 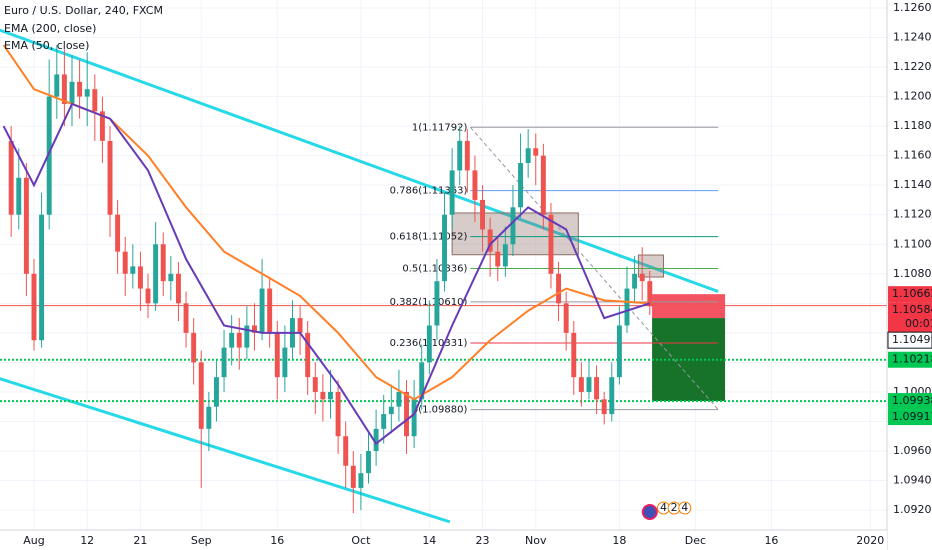 I want to click on x-tick-label: 23, so click(x=483, y=540).